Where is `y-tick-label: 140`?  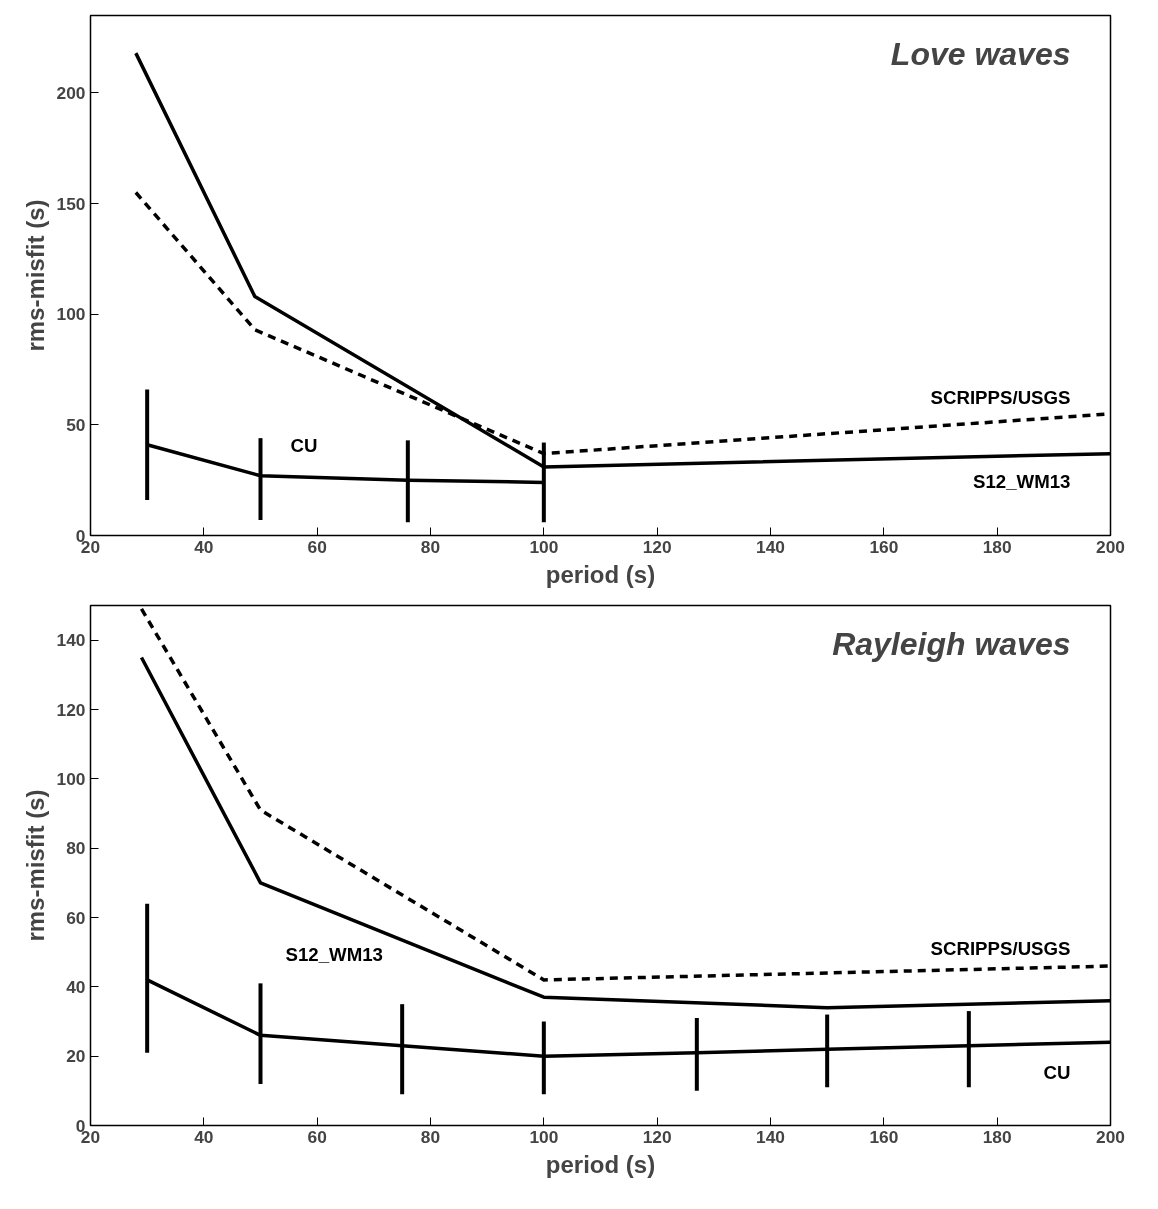
y-tick-label: 140 is located at coordinates (71, 640).